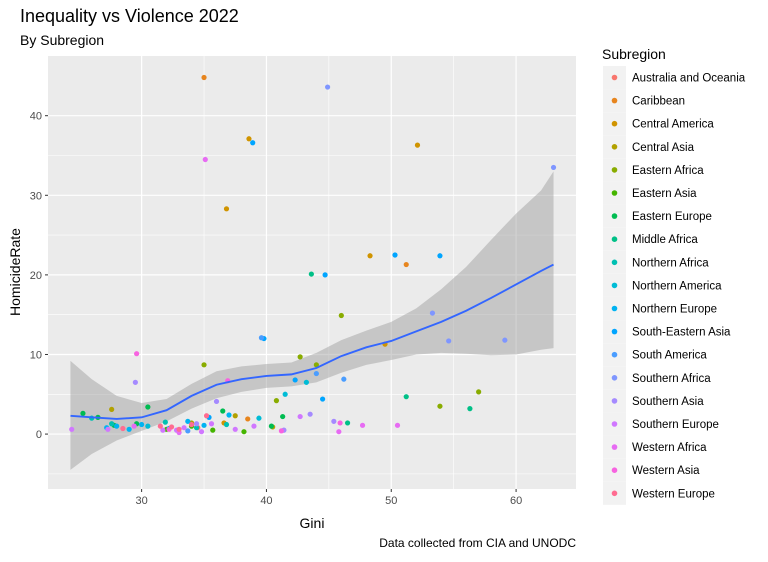  I want to click on y-tick-label: 0, so click(39, 435).